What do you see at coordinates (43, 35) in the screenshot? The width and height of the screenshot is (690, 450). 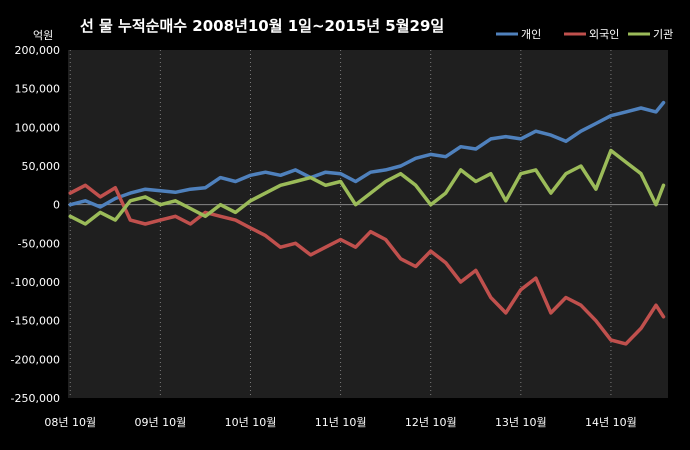 I see `y-axis-unit-label: 억원` at bounding box center [43, 35].